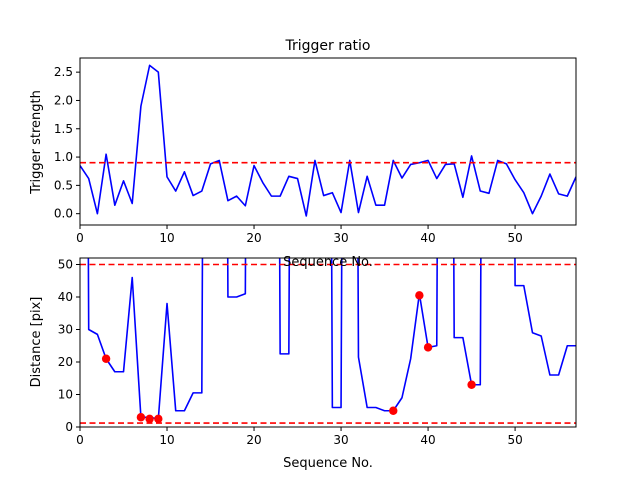 This screenshot has width=640, height=480. I want to click on chart-title: Trigger ratio, so click(327, 46).